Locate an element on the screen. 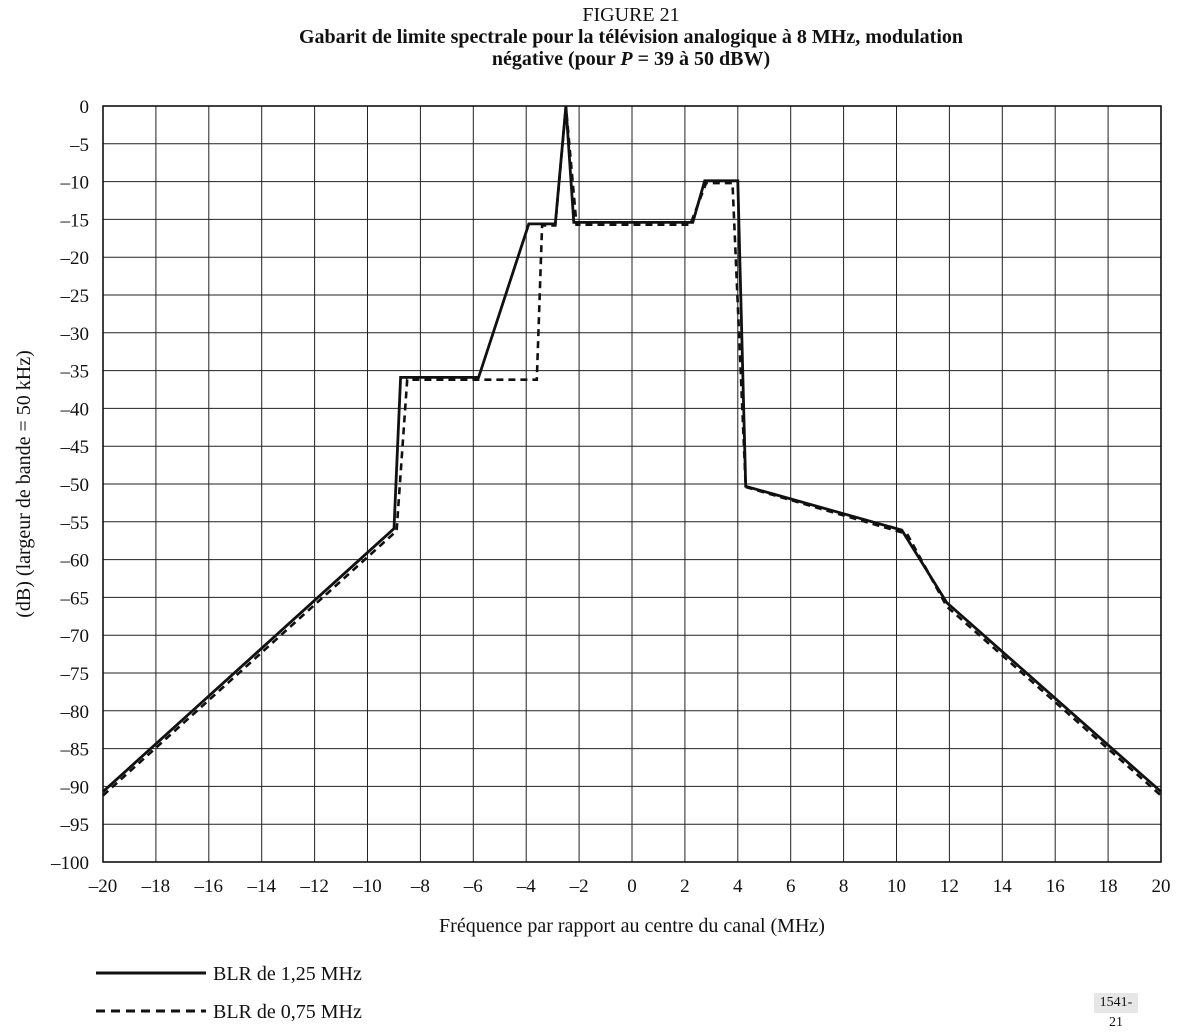  y-tick-label: –15 is located at coordinates (75, 220).